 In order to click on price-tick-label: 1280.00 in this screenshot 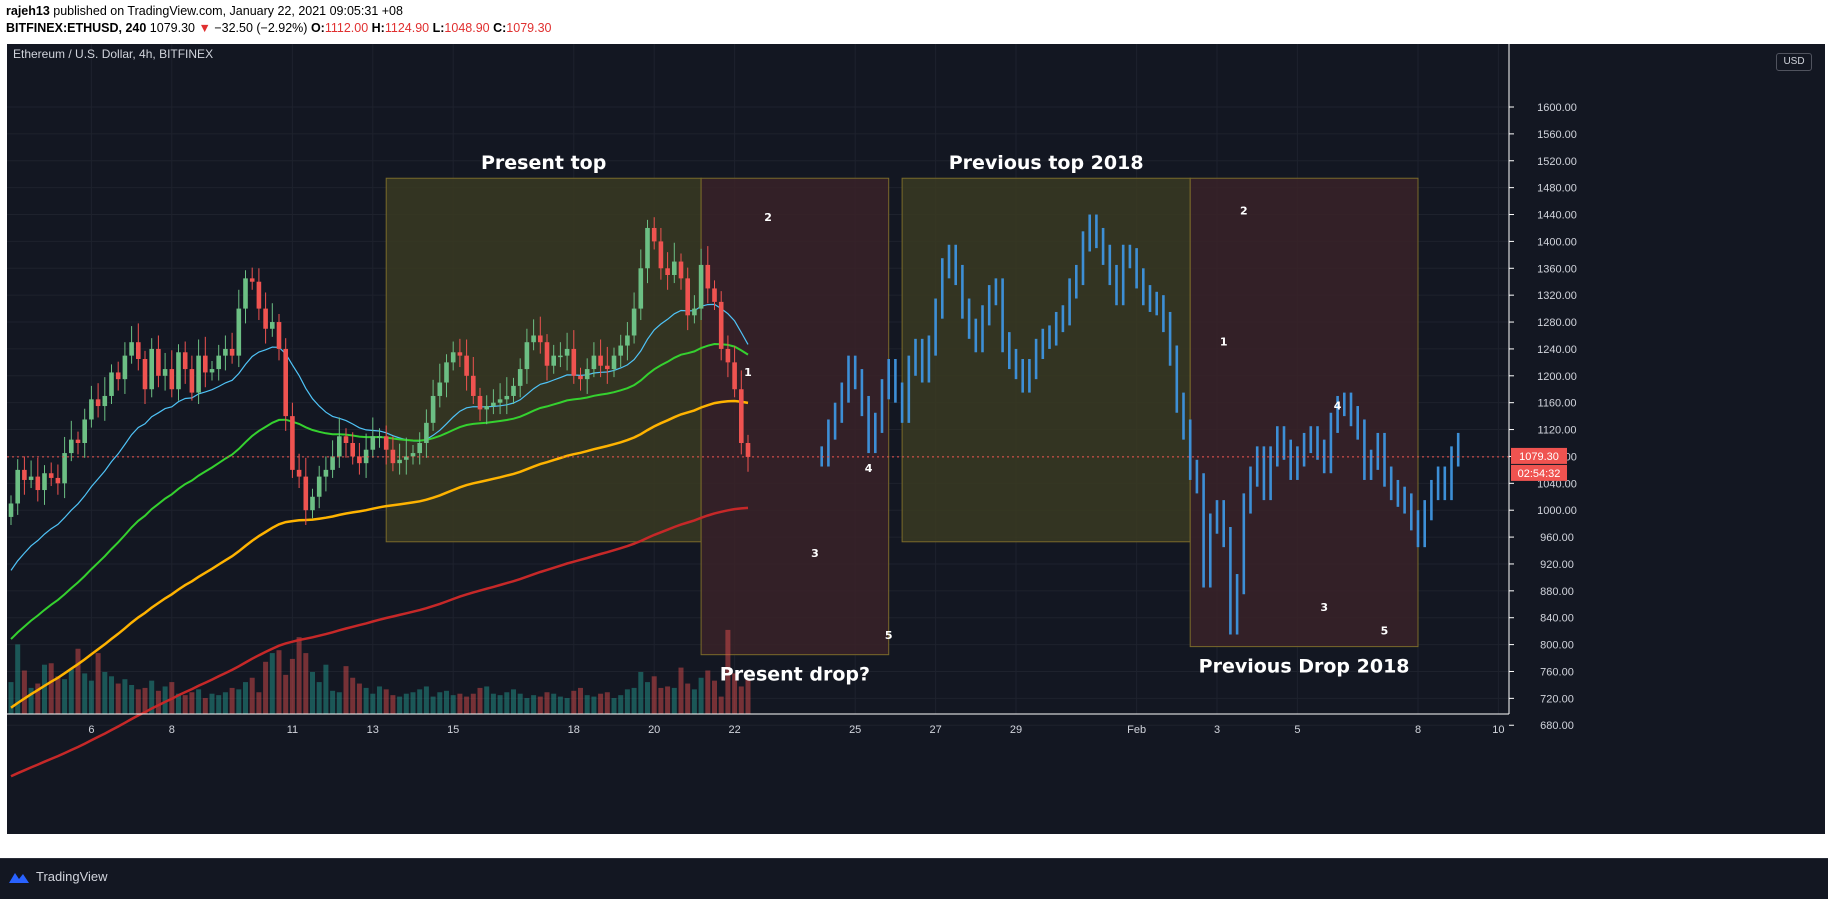, I will do `click(1557, 323)`.